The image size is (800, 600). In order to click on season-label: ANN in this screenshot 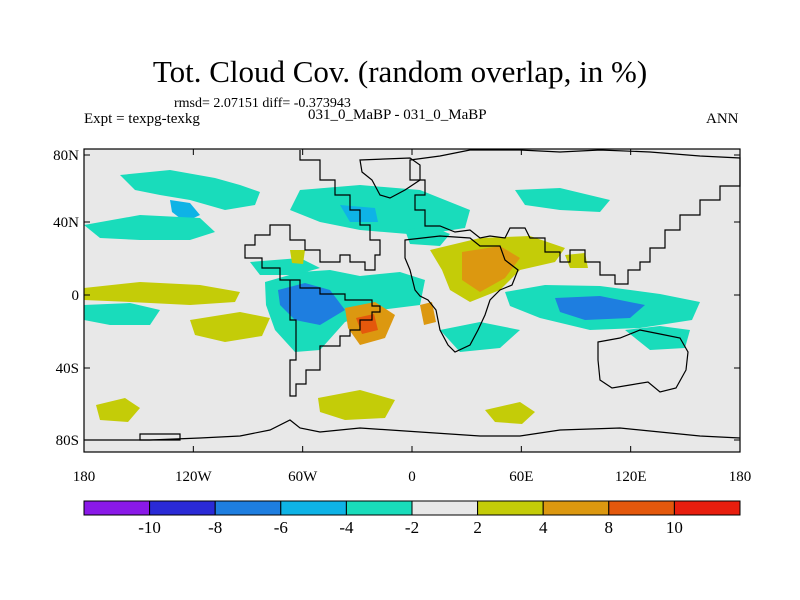, I will do `click(722, 119)`.